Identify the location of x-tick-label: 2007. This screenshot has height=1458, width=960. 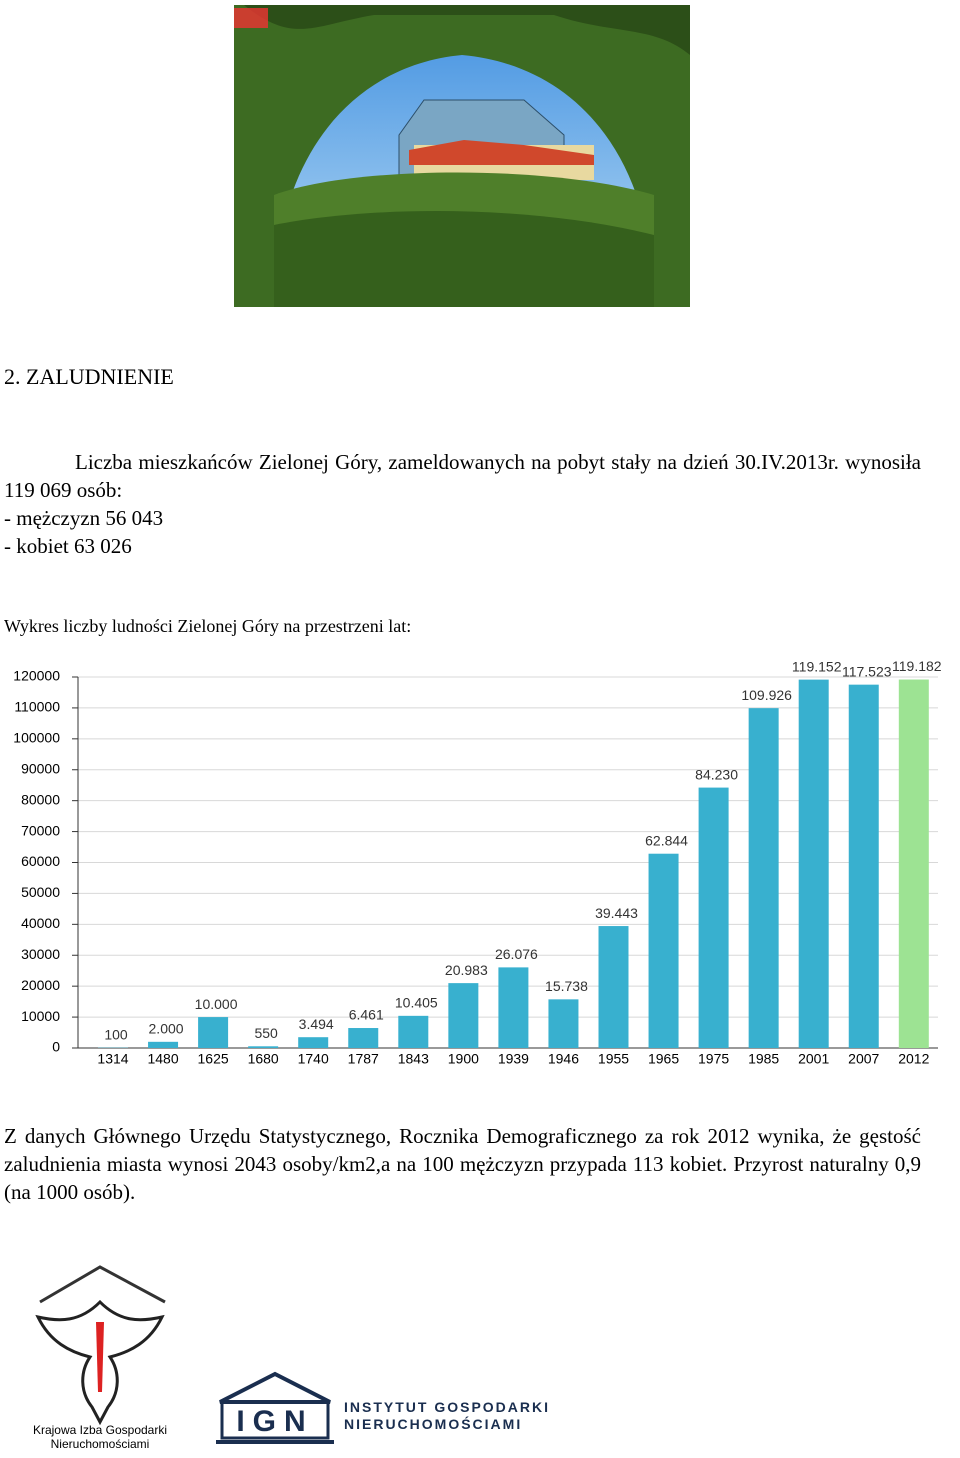
(863, 1059).